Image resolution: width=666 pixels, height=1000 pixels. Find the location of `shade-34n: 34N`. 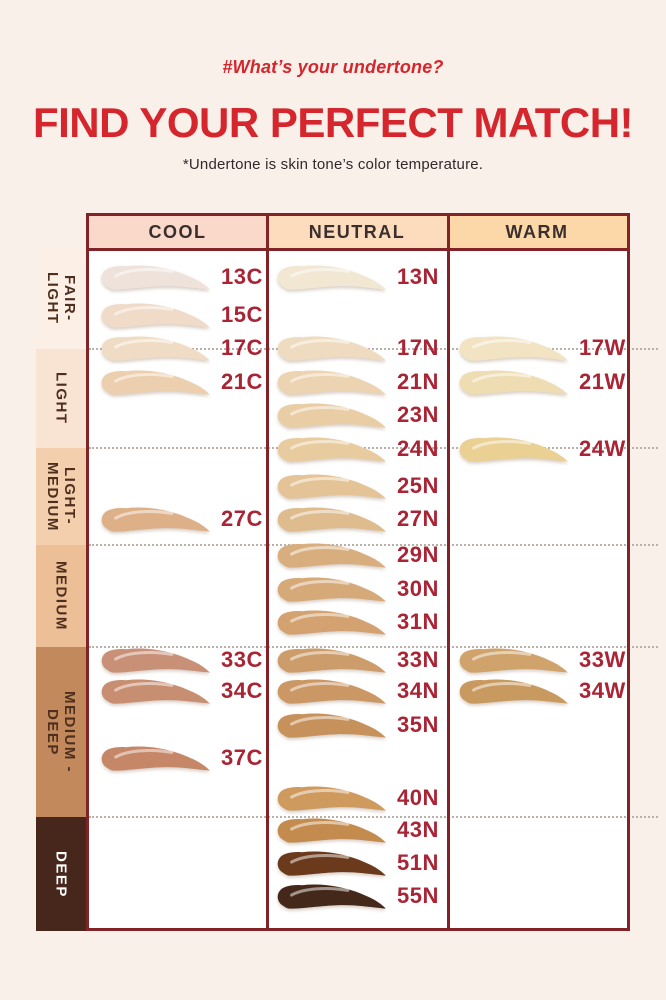

shade-34n: 34N is located at coordinates (355, 691).